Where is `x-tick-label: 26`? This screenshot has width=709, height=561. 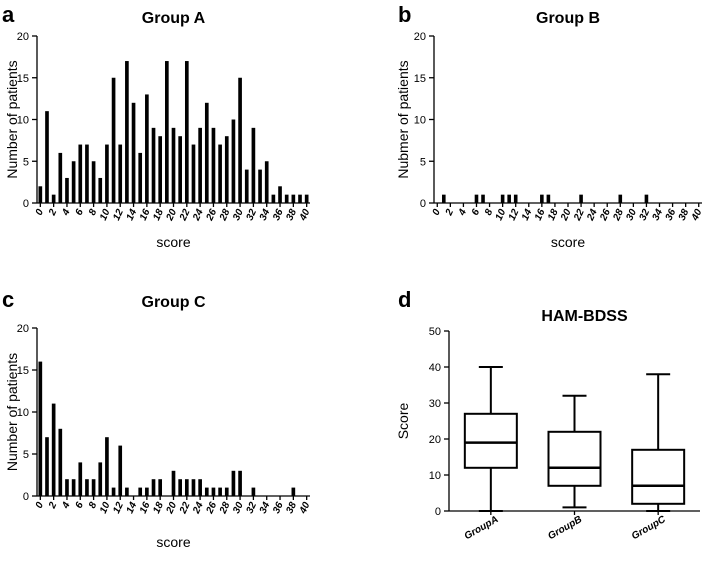
x-tick-label: 26 is located at coordinates (211, 215).